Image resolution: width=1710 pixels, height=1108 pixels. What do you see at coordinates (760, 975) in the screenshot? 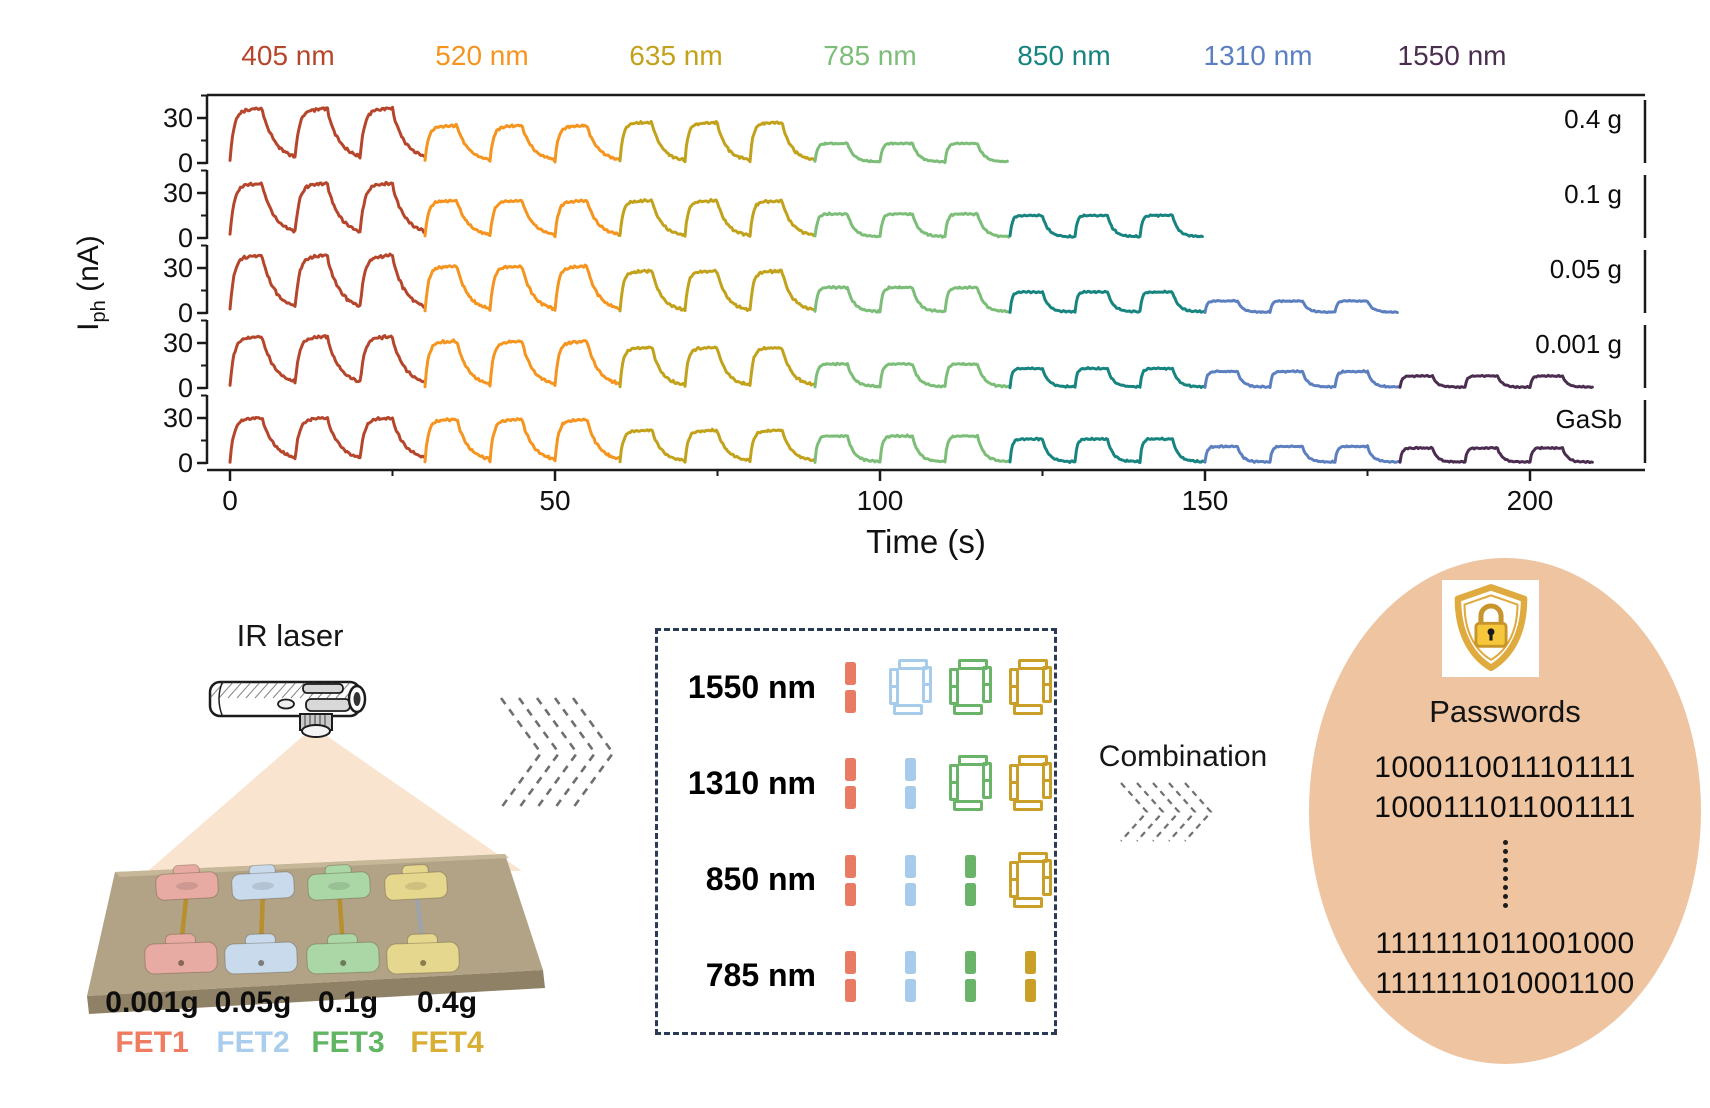
I see `encoder-wavelength-label: 785 nm` at bounding box center [760, 975].